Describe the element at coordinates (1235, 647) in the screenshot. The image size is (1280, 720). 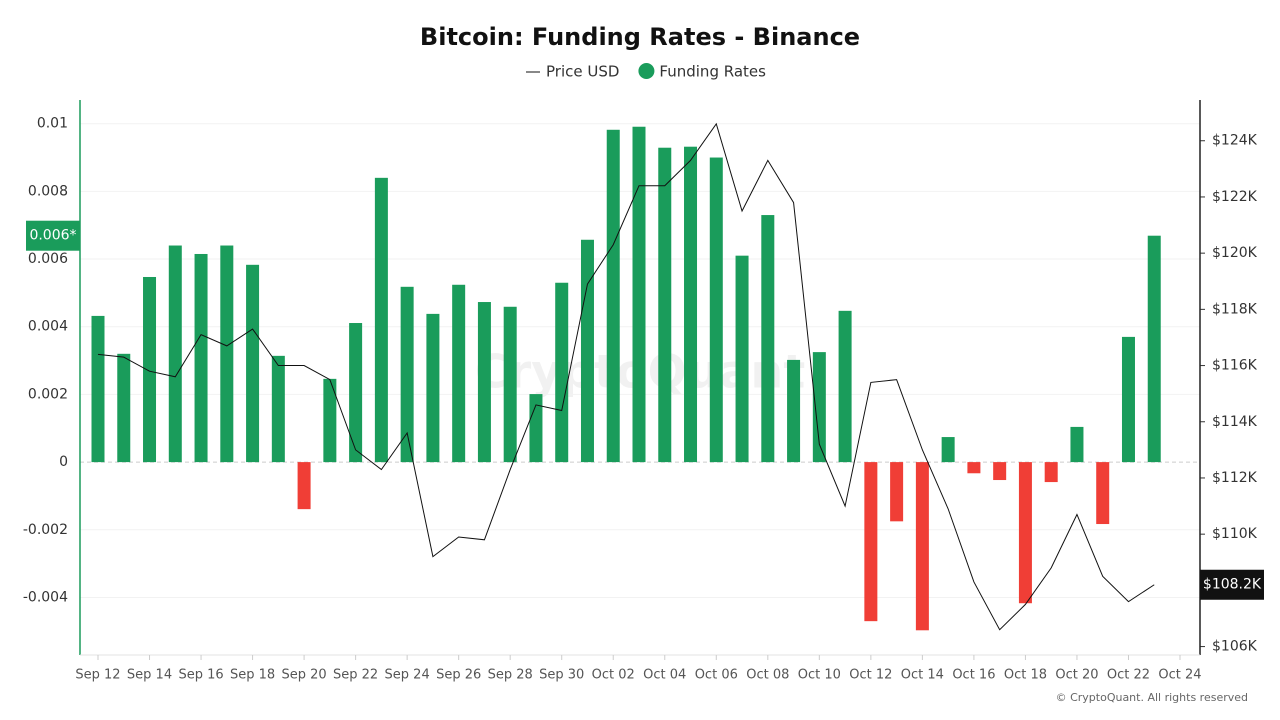
I see `y2-tick-label: $106K` at that location.